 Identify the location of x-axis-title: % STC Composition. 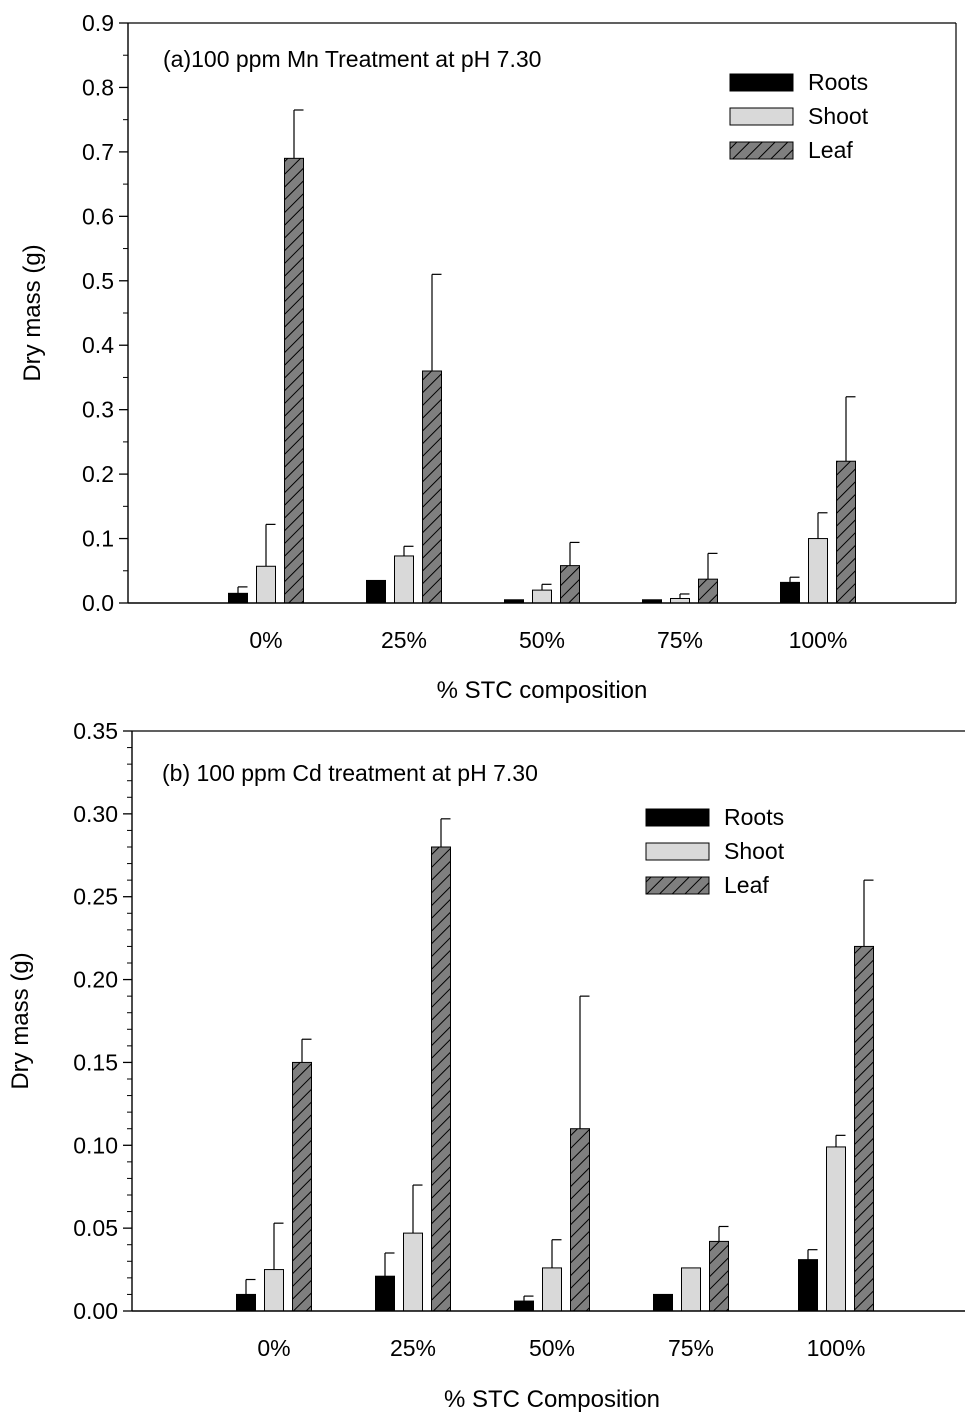
(552, 1399).